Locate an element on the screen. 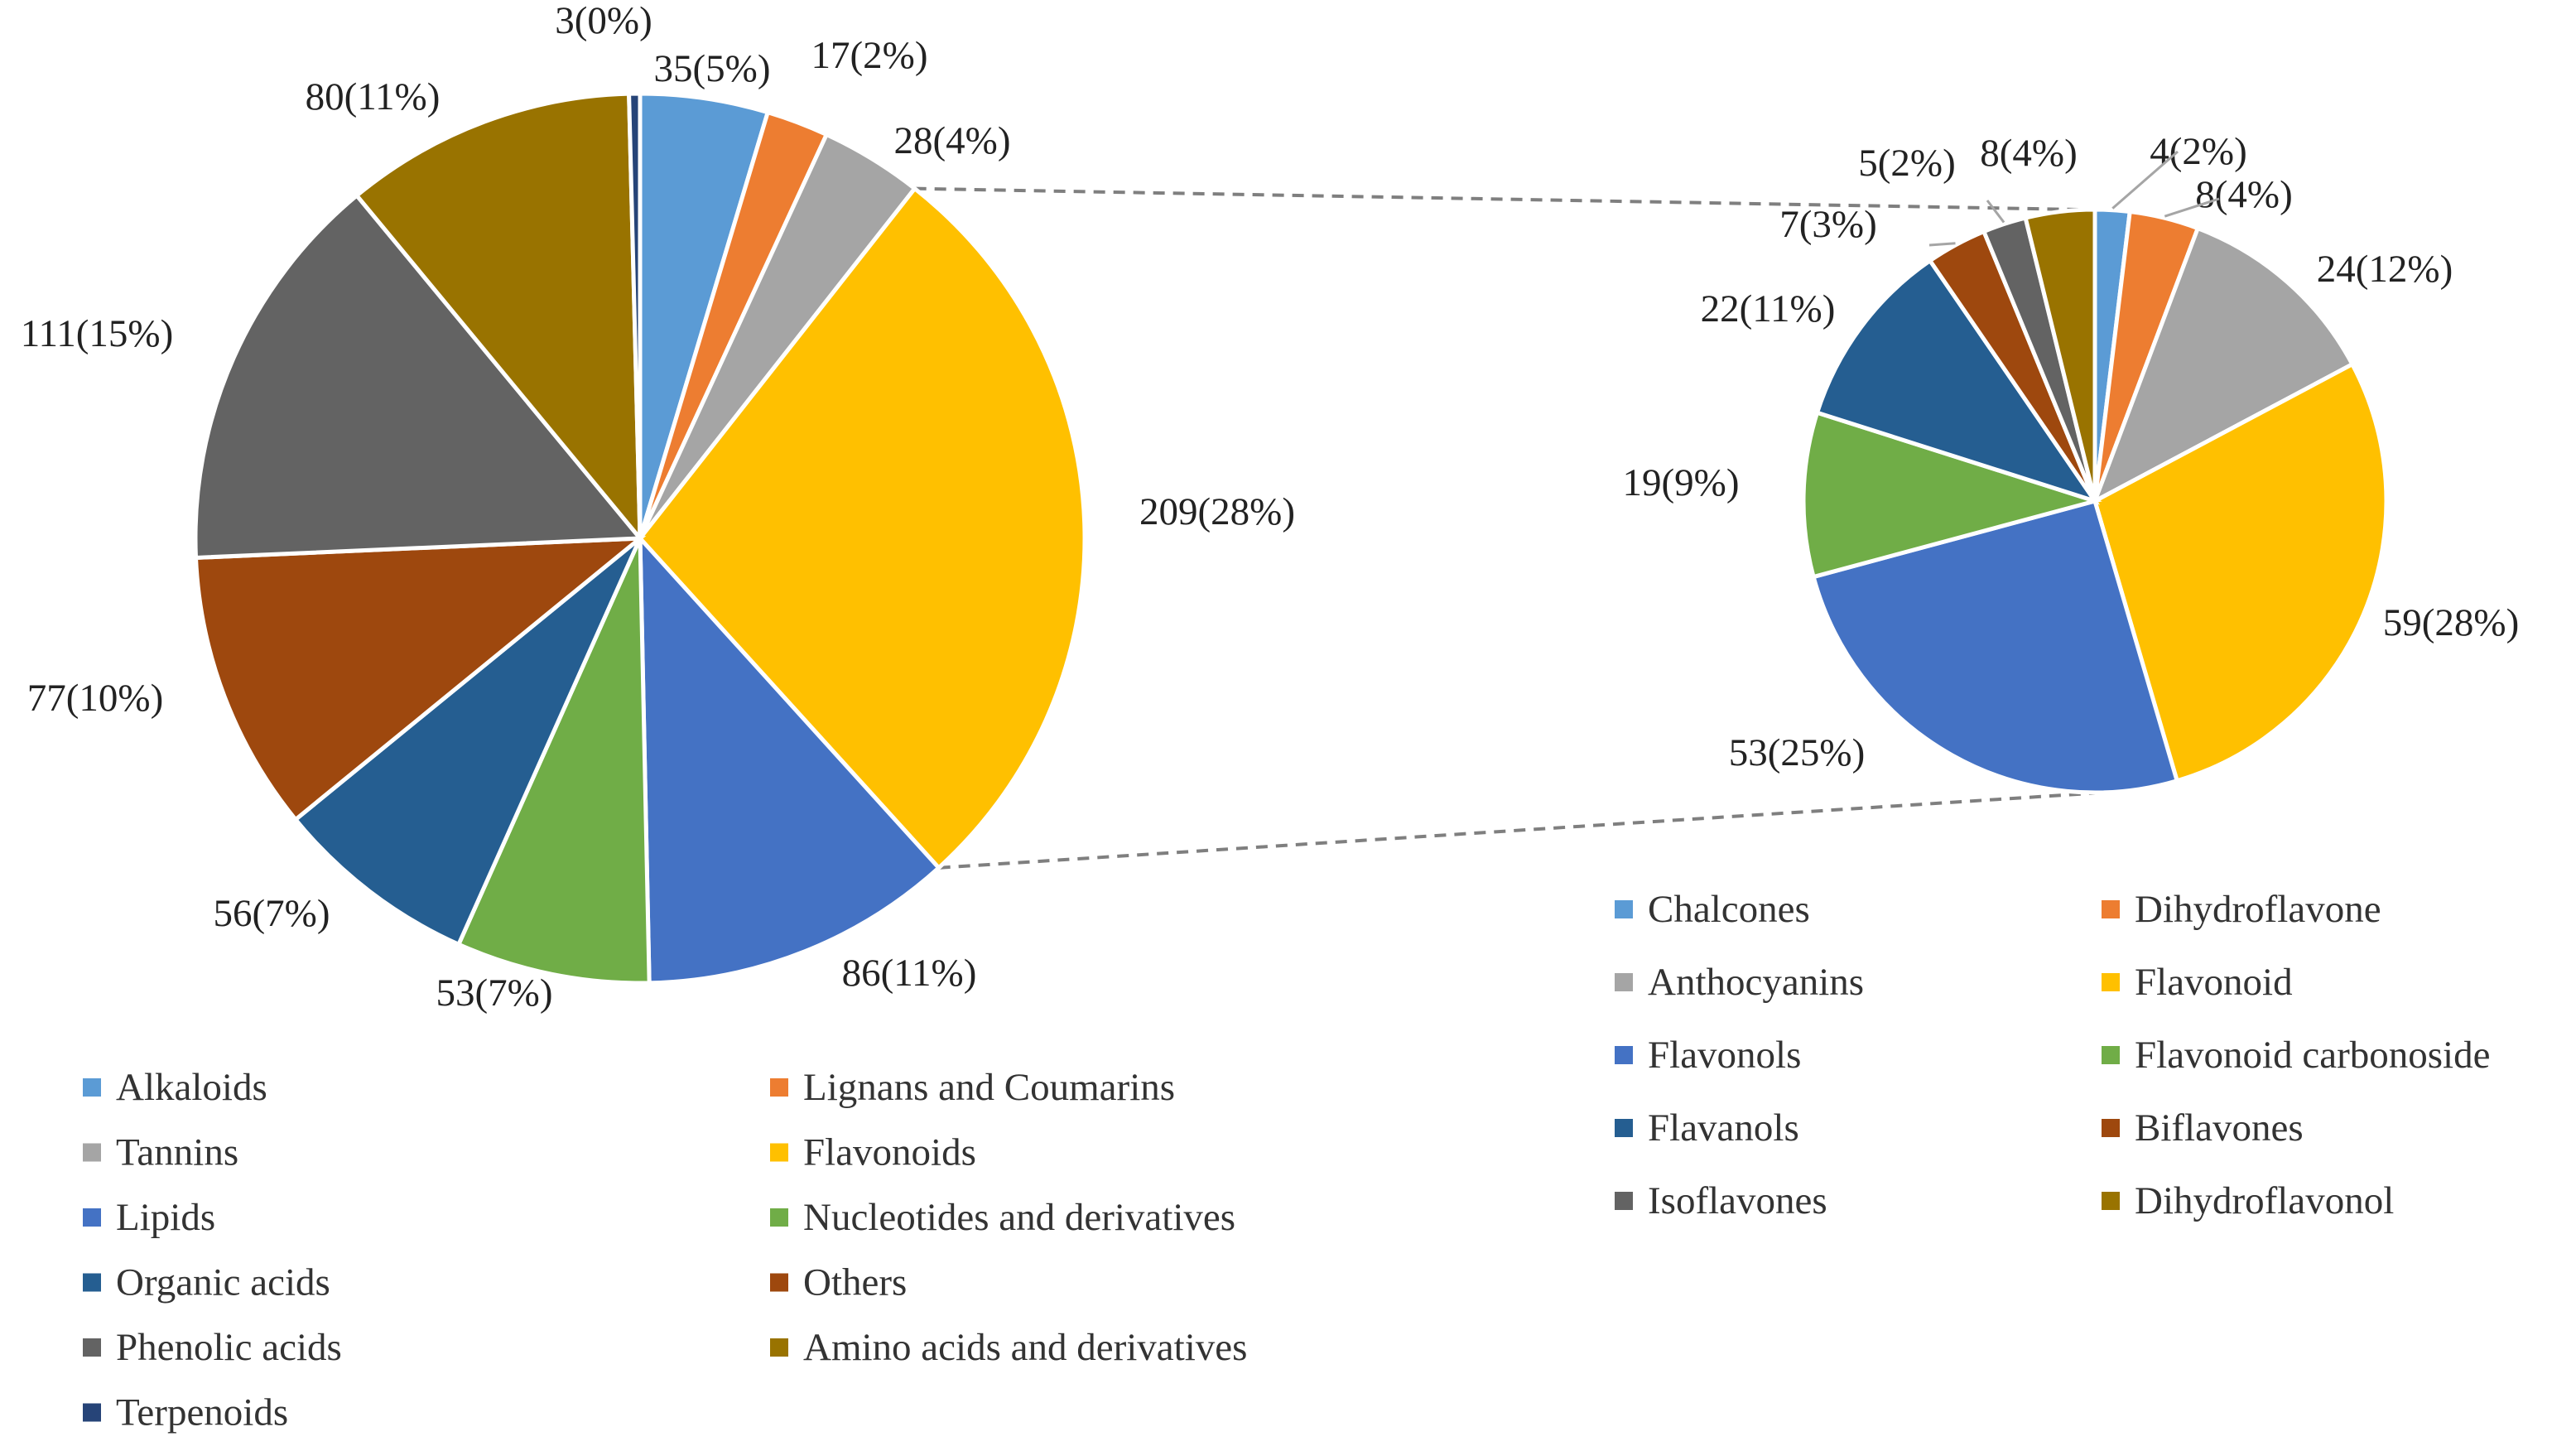  connector-line-bottom is located at coordinates (1522, 830).